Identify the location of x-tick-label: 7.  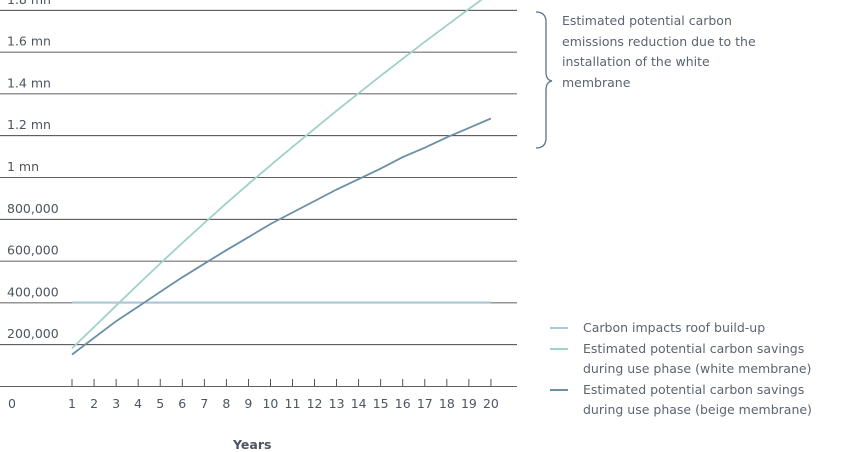
(204, 403).